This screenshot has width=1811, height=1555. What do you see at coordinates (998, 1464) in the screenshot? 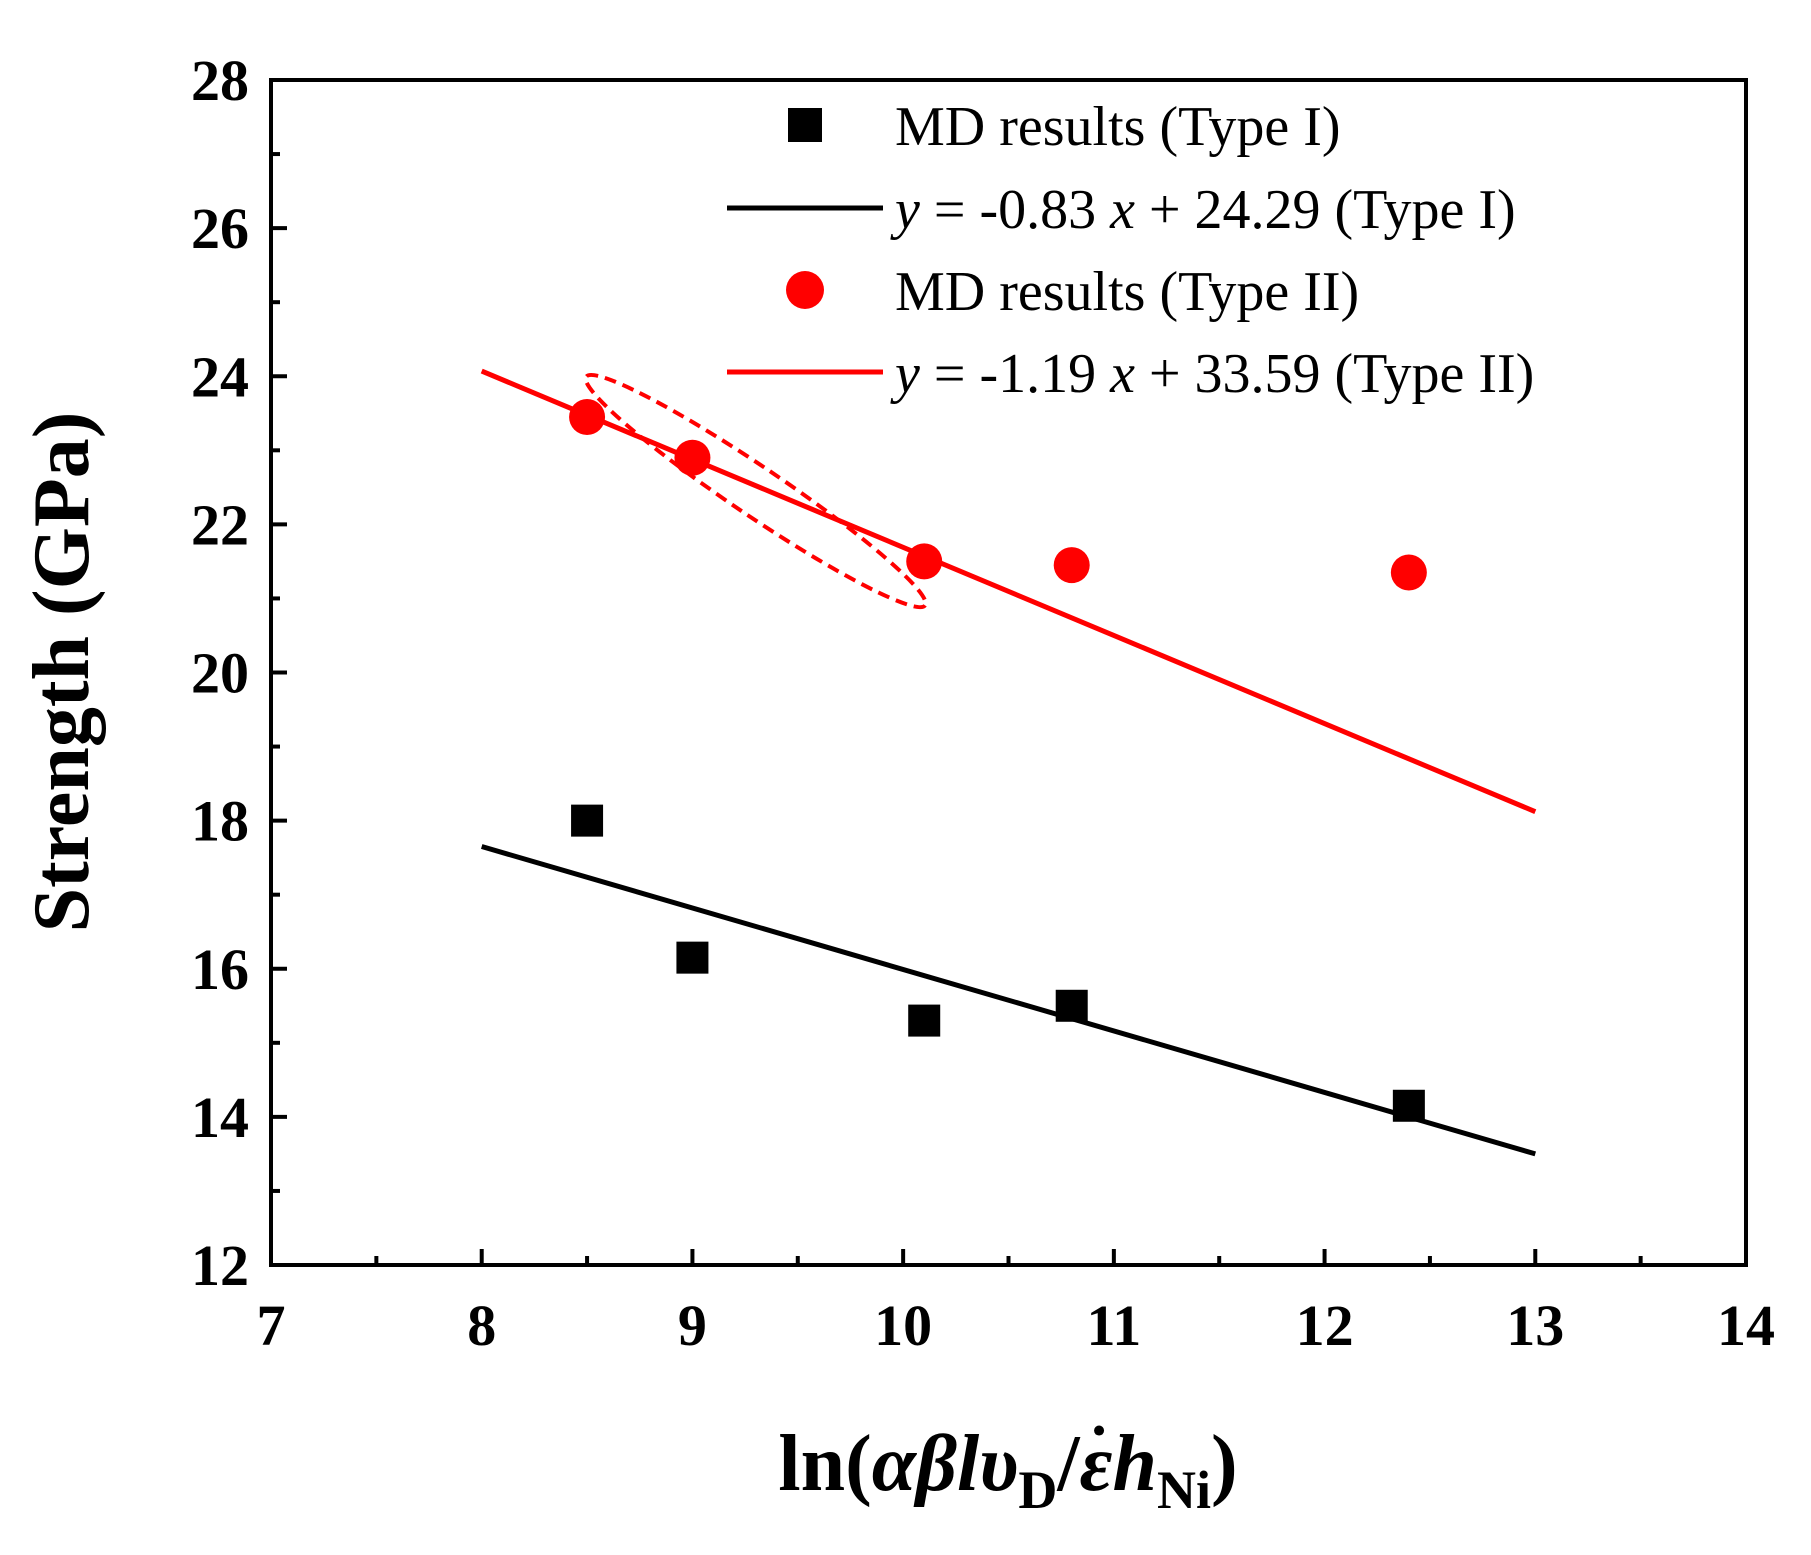
I see `x-axis-title-upsilon: υ` at bounding box center [998, 1464].